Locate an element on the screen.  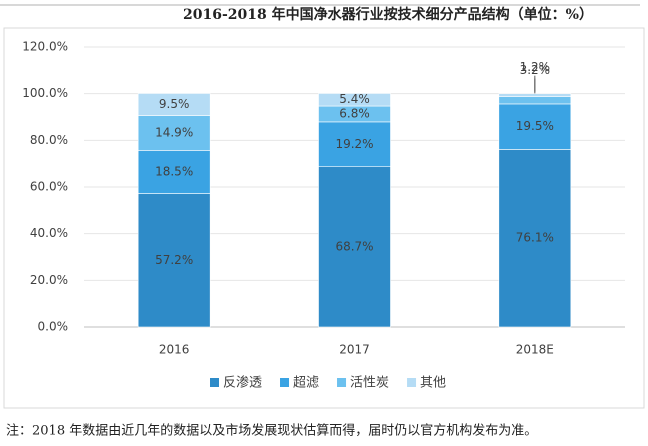
legend-label: 活性炭 is located at coordinates (369, 383).